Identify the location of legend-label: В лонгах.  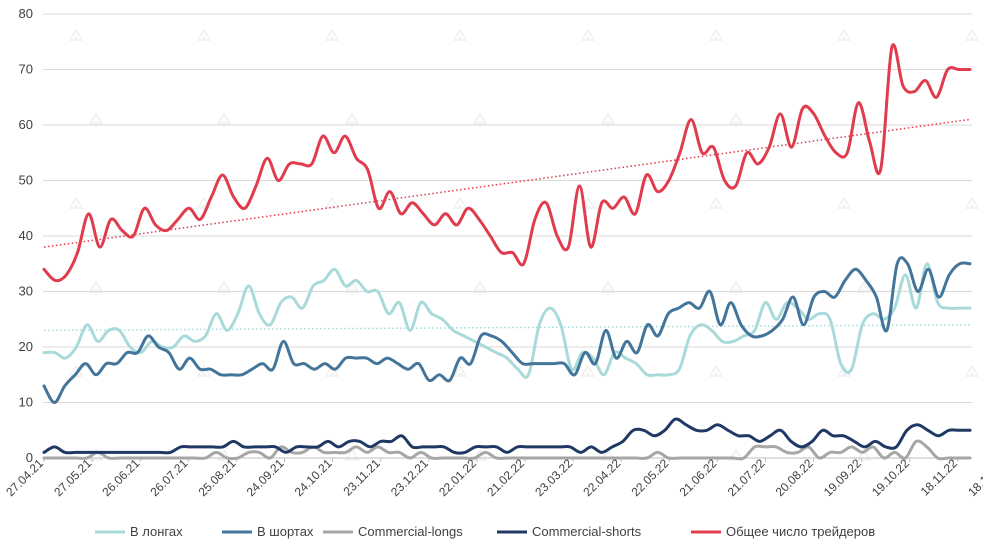
(156, 531).